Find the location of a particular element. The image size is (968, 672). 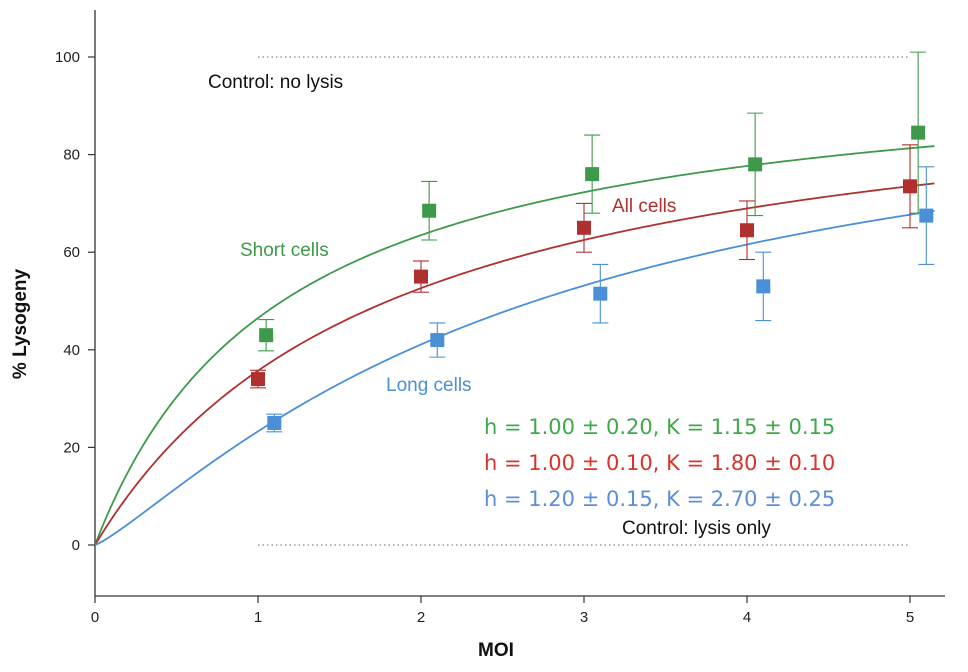

series-label-all-cells: All cells is located at coordinates (644, 206).